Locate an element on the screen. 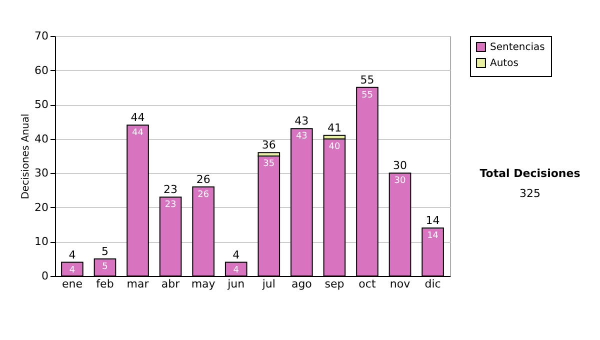 The height and width of the screenshot is (340, 600). y-axis-title: Decisiones Anual is located at coordinates (26, 157).